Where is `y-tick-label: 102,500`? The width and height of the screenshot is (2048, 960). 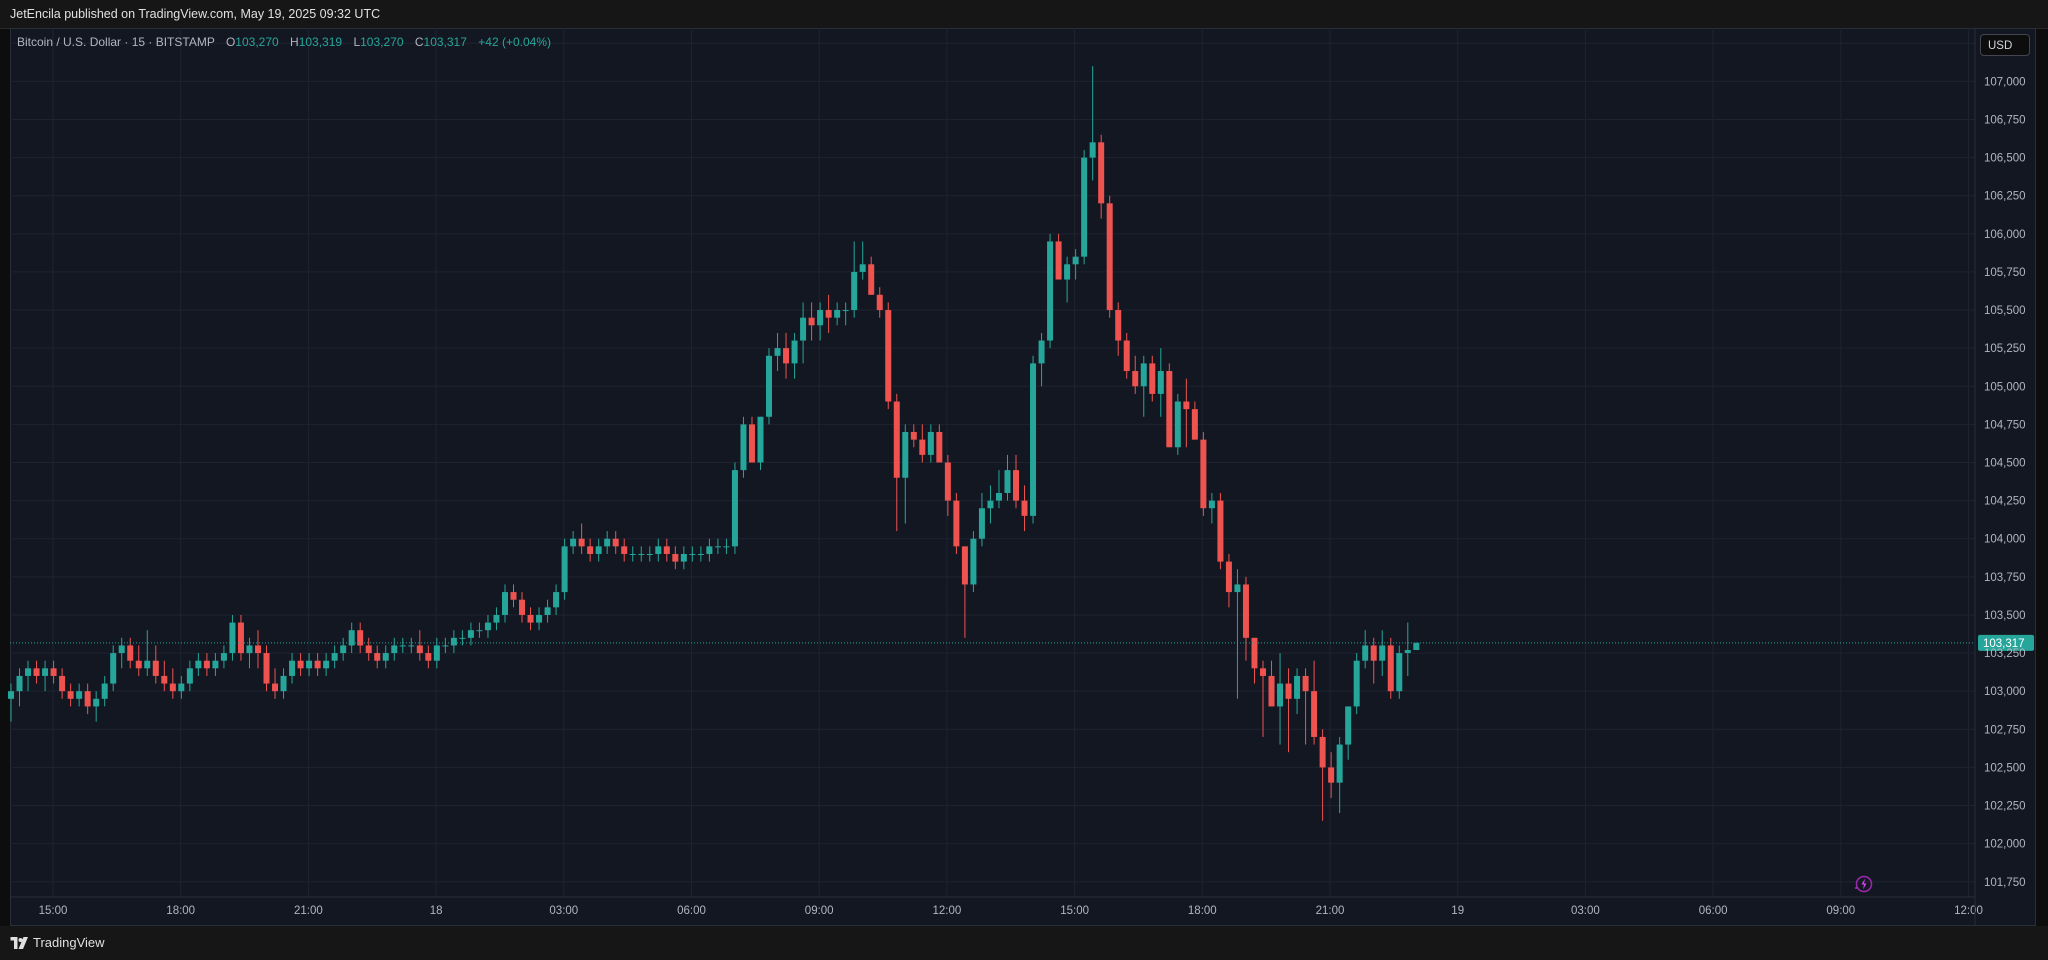 y-tick-label: 102,500 is located at coordinates (2005, 768).